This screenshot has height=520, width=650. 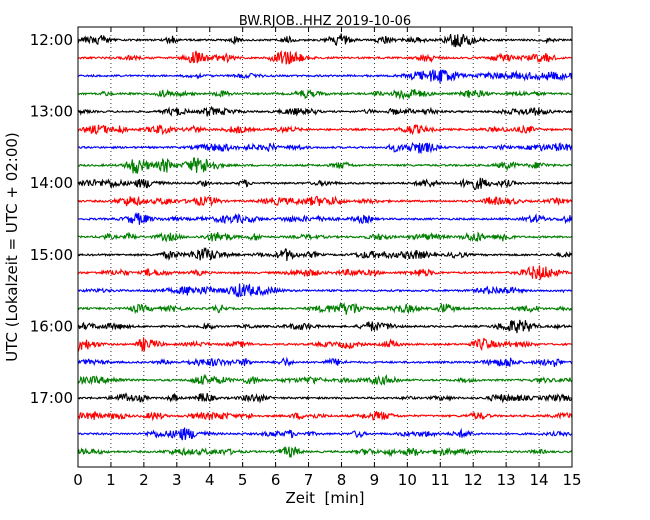 What do you see at coordinates (144, 480) in the screenshot?
I see `x-tick-label: 2` at bounding box center [144, 480].